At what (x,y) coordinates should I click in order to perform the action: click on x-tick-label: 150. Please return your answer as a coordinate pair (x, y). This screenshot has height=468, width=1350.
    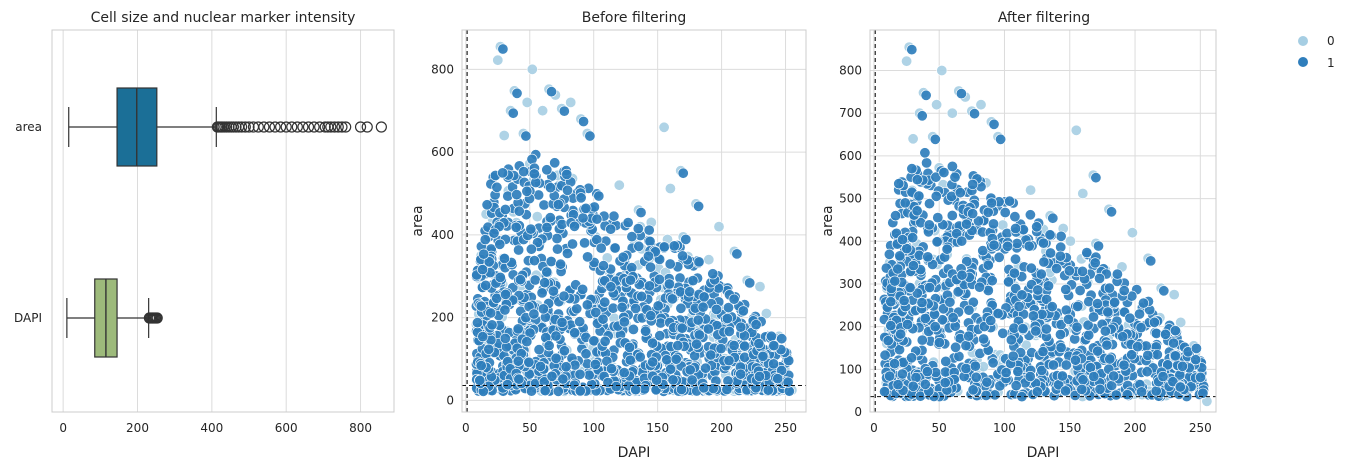
    Looking at the image, I should click on (657, 428).